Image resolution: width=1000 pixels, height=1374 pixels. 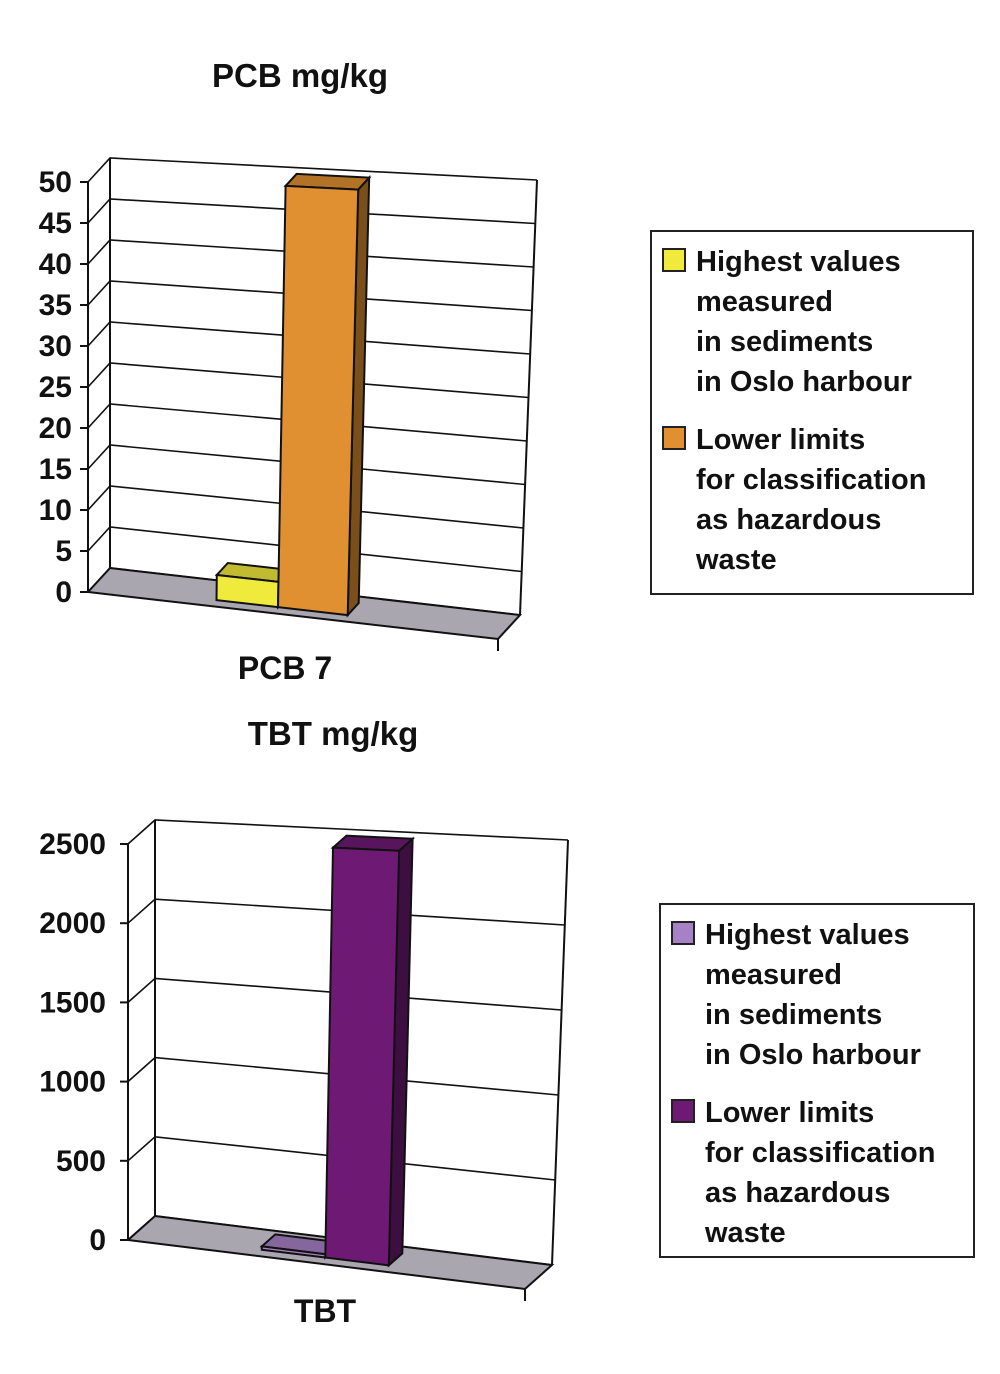 What do you see at coordinates (325, 1311) in the screenshot?
I see `x-category-label: TBT` at bounding box center [325, 1311].